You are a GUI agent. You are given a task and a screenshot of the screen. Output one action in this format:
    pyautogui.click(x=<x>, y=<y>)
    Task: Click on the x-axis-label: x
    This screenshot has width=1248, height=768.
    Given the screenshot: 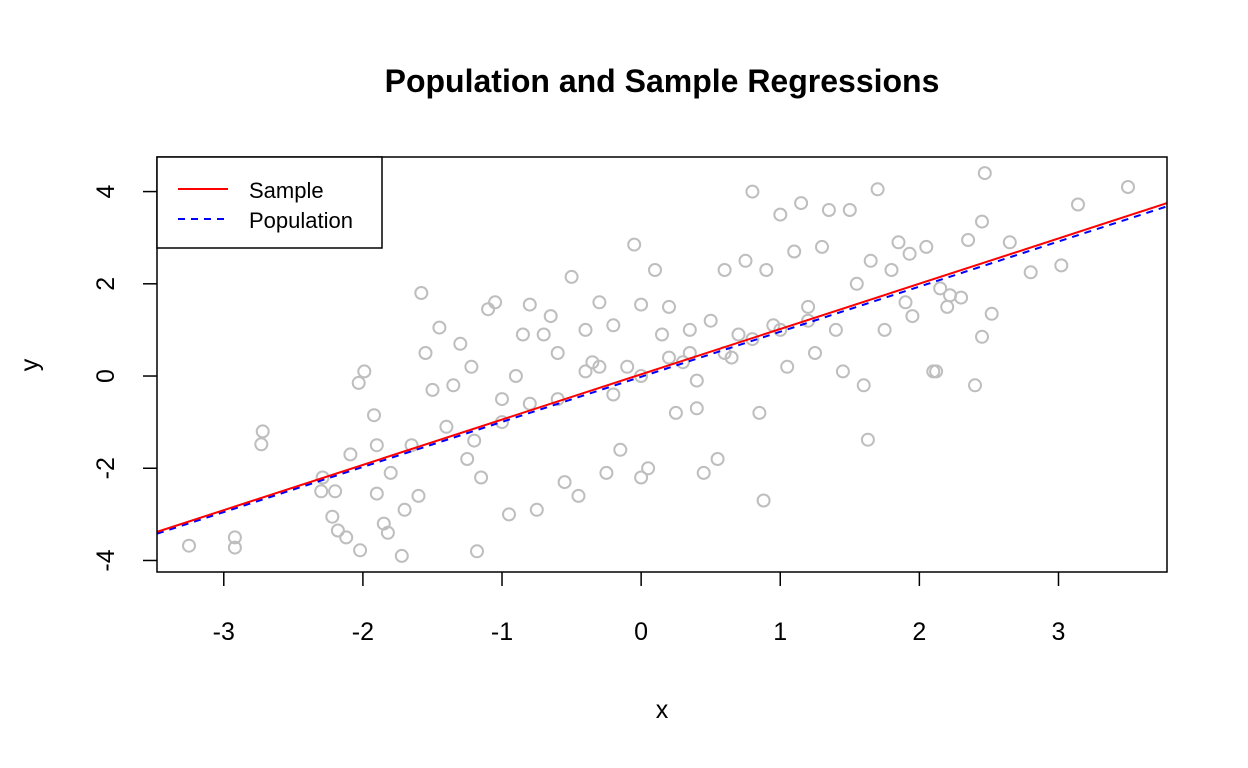 What is the action you would take?
    pyautogui.click(x=662, y=710)
    